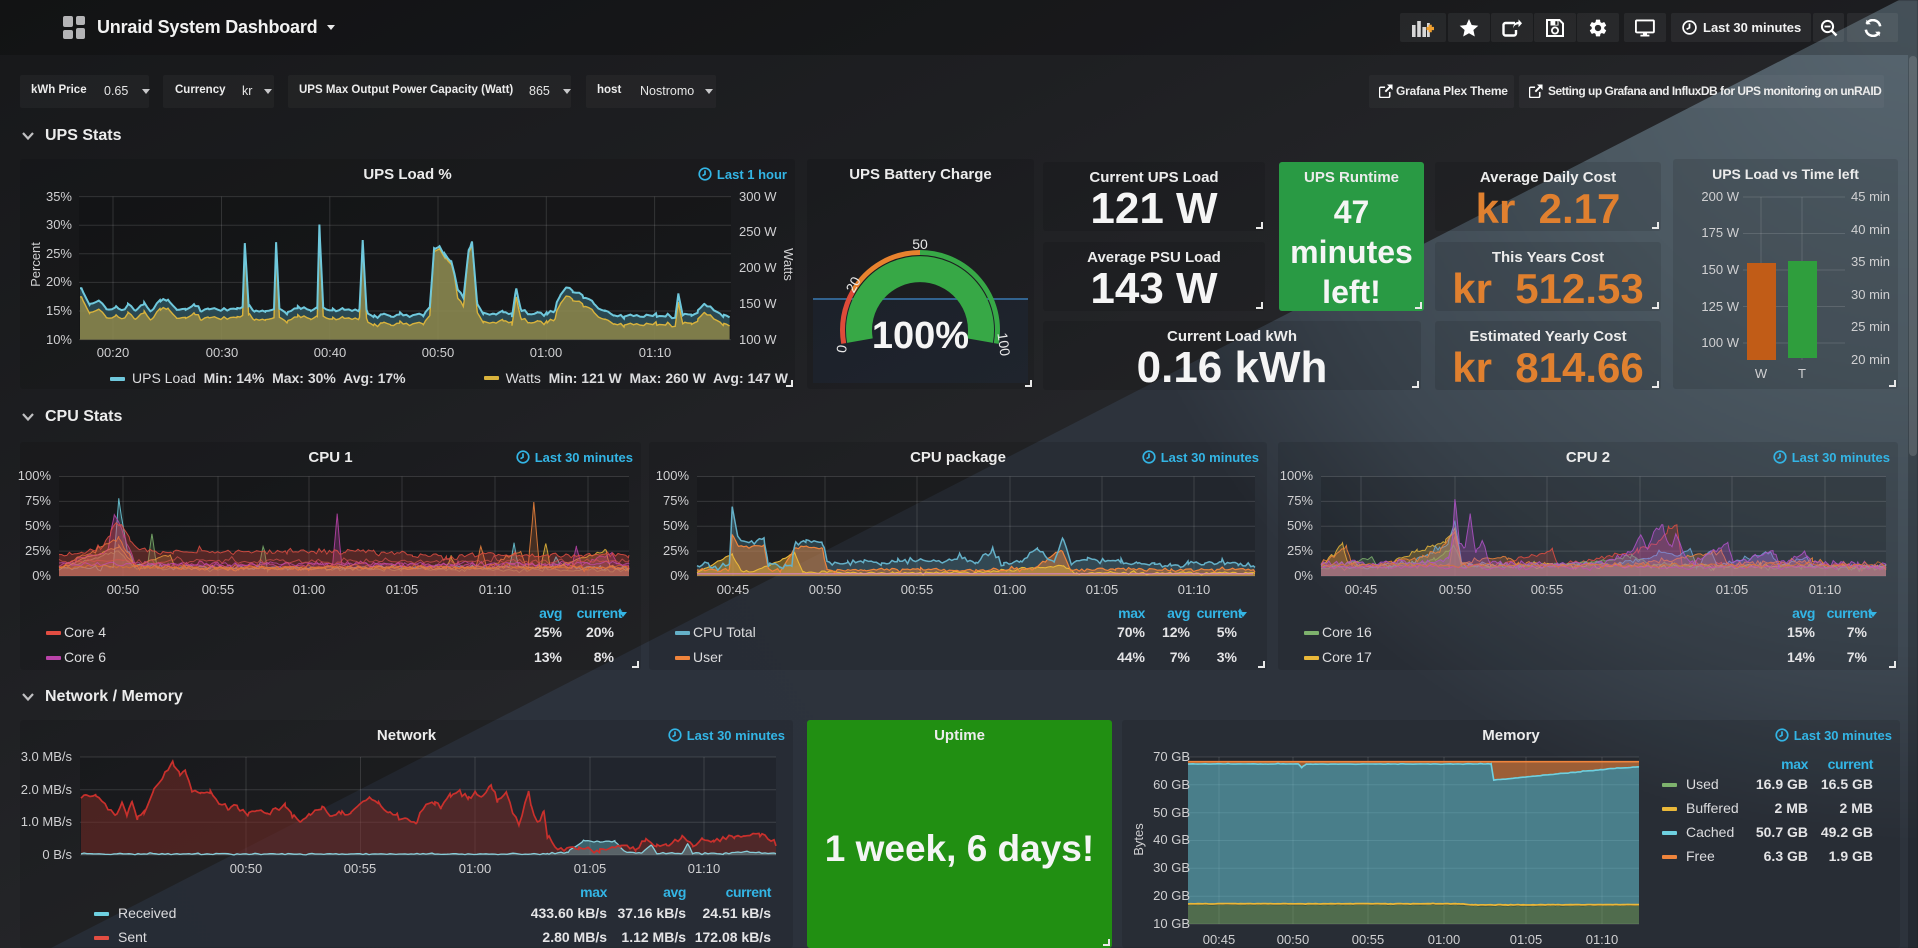  I want to click on svg-text: 0, so click(841, 349).